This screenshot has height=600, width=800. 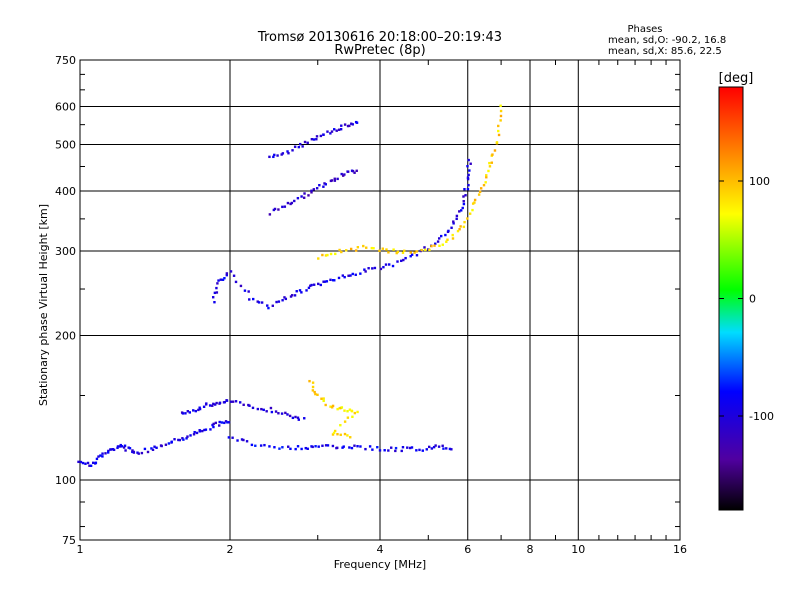 I want to click on x-tick-label: 10, so click(x=578, y=549).